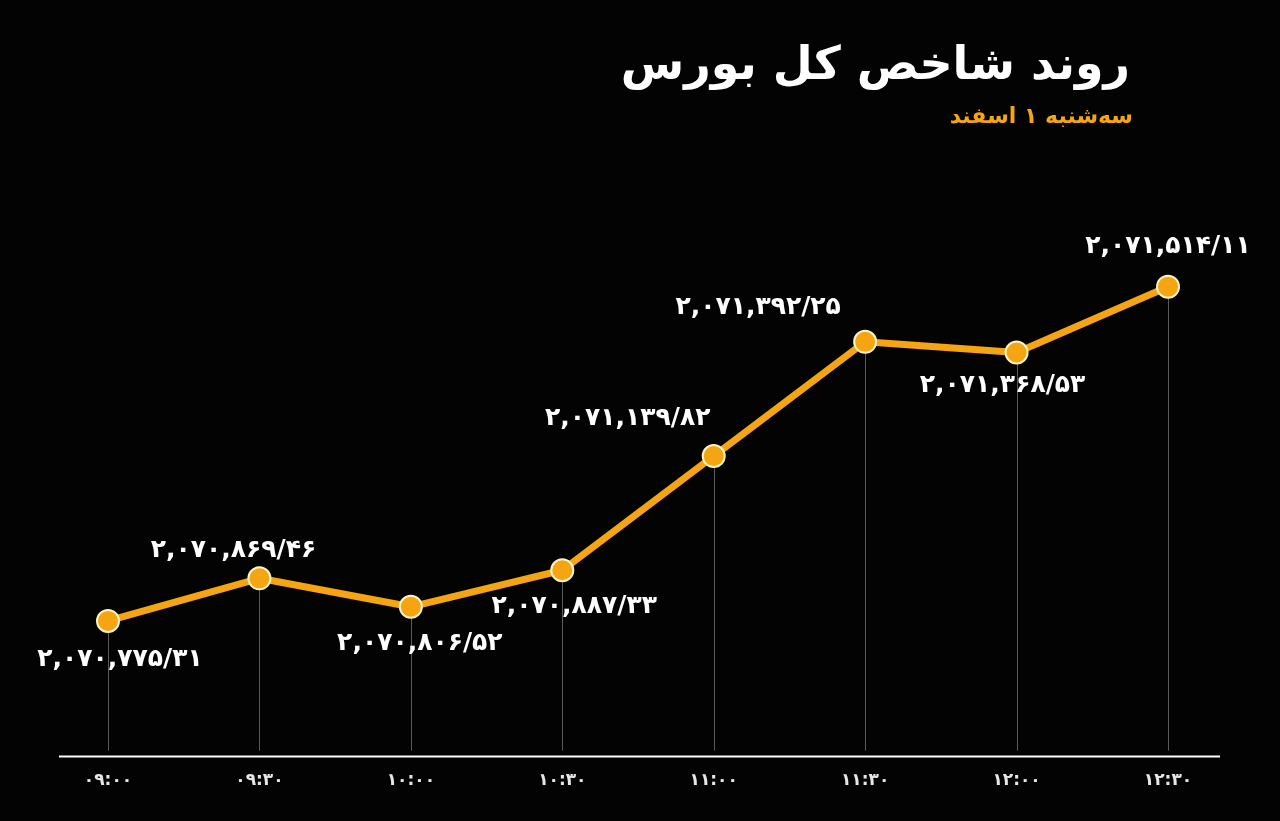 Image resolution: width=1280 pixels, height=821 pixels. What do you see at coordinates (108, 779) in the screenshot?
I see `x-tick-label: ۰۹:۰۰` at bounding box center [108, 779].